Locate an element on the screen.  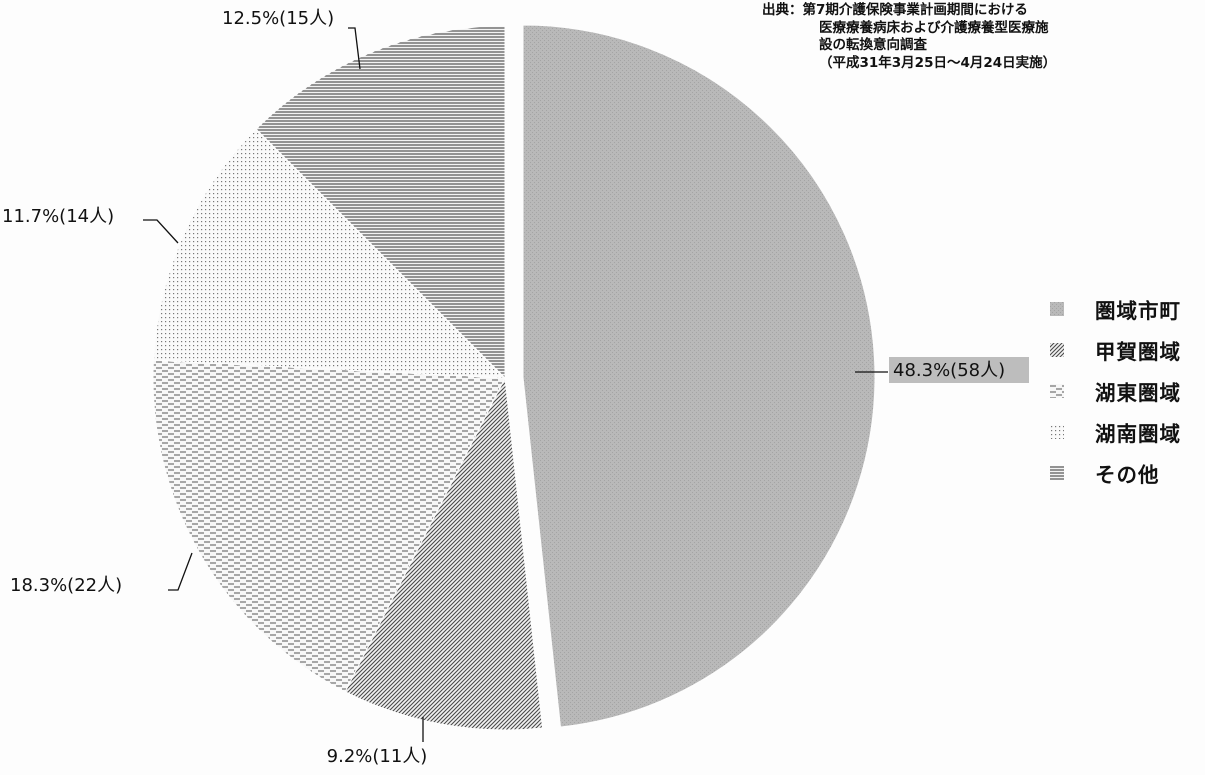
legend-item: 湖南圏域 is located at coordinates (1115, 431).